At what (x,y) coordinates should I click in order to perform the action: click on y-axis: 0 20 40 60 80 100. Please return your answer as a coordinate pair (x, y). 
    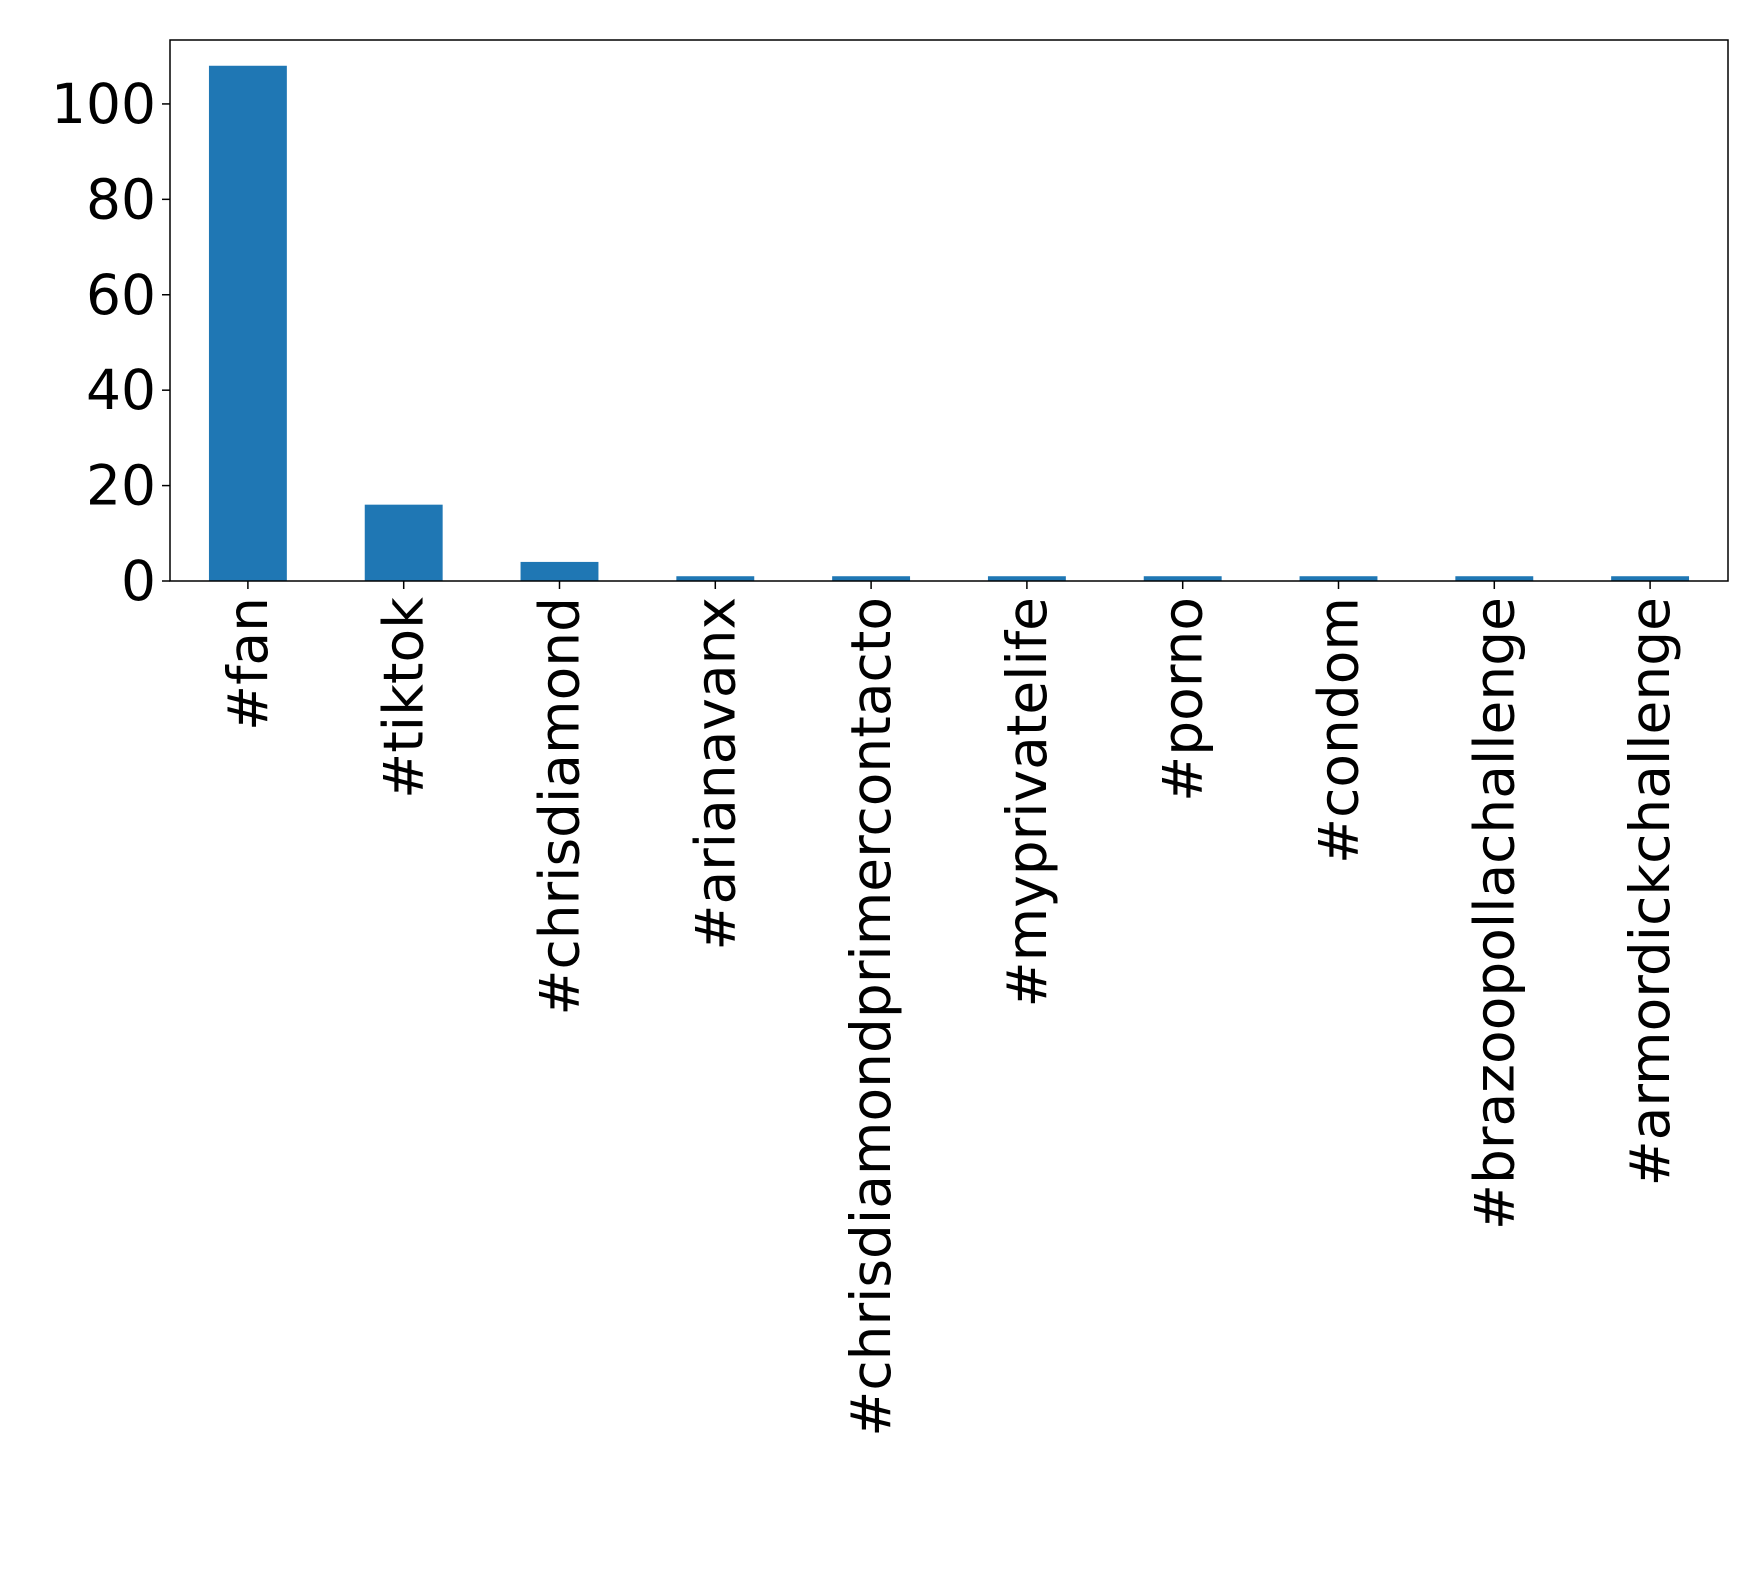
    Looking at the image, I should click on (110, 342).